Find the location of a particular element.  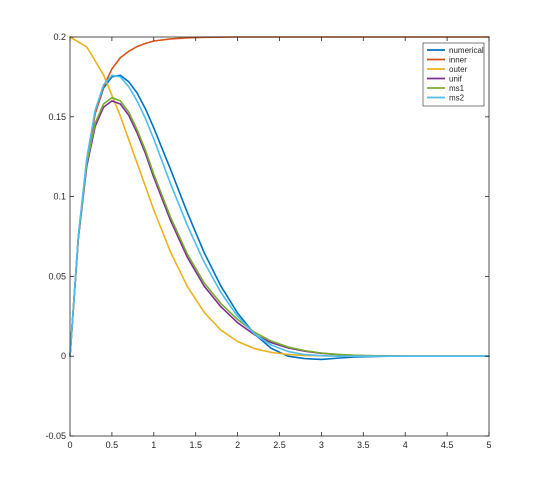

legend-label-unif: unif is located at coordinates (456, 79).